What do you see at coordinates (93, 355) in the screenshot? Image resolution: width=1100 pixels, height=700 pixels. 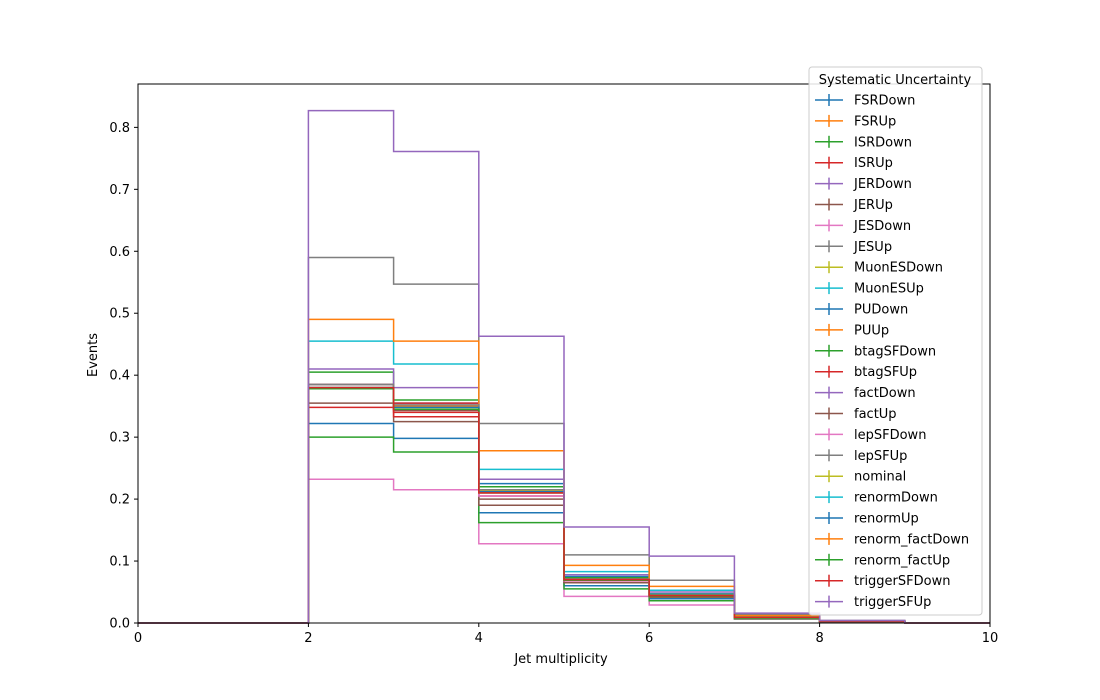 I see `y-axis-label: Events` at bounding box center [93, 355].